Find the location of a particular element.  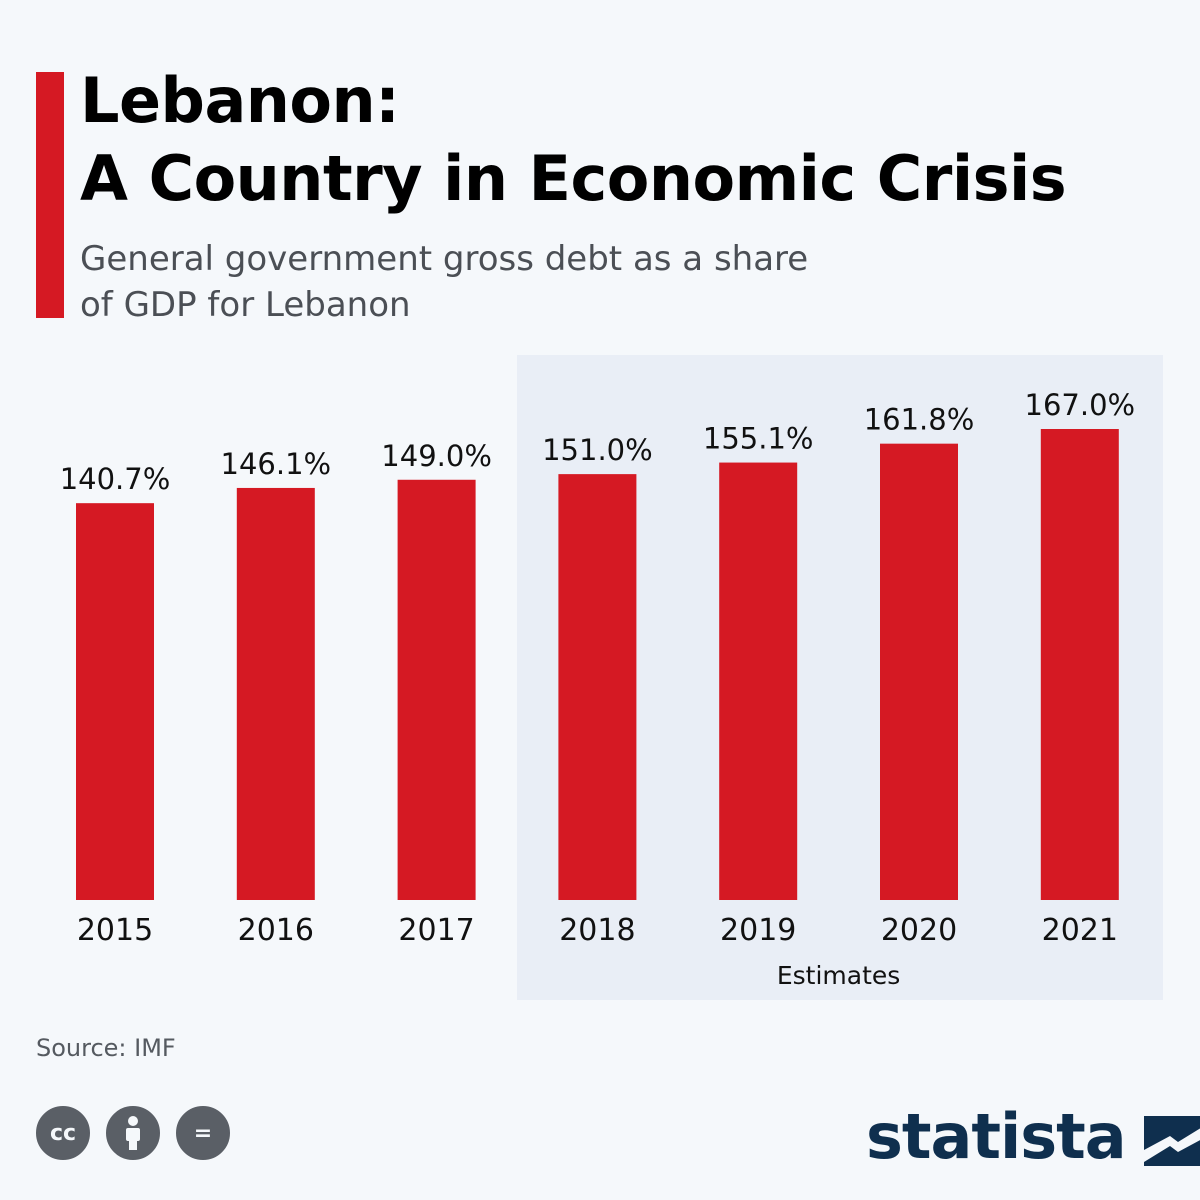

bar-2016 is located at coordinates (275, 693).